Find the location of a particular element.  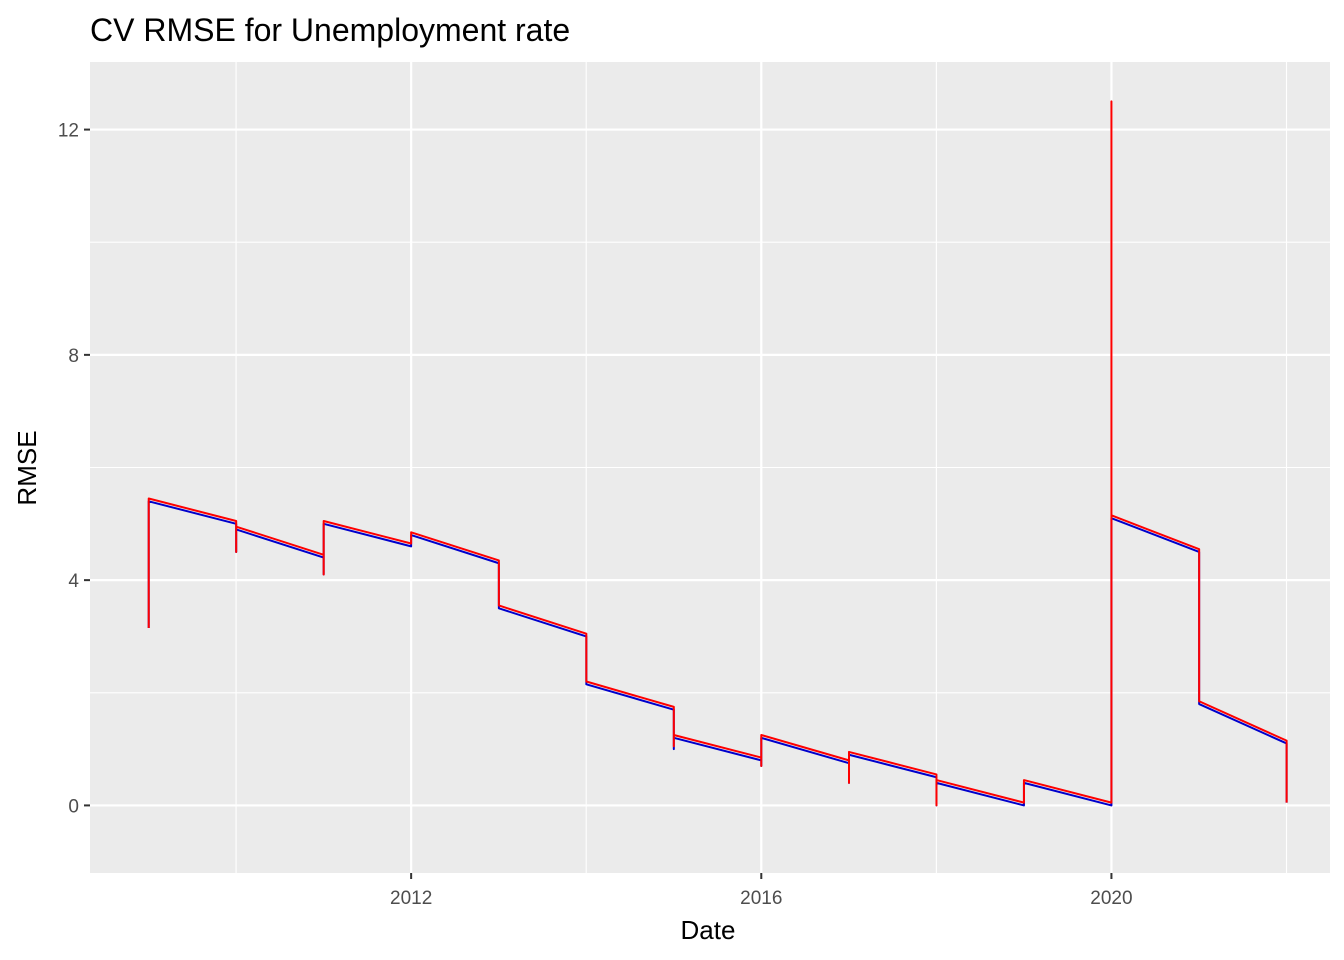

x-axis: 2012 2016 2020 is located at coordinates (761, 891).